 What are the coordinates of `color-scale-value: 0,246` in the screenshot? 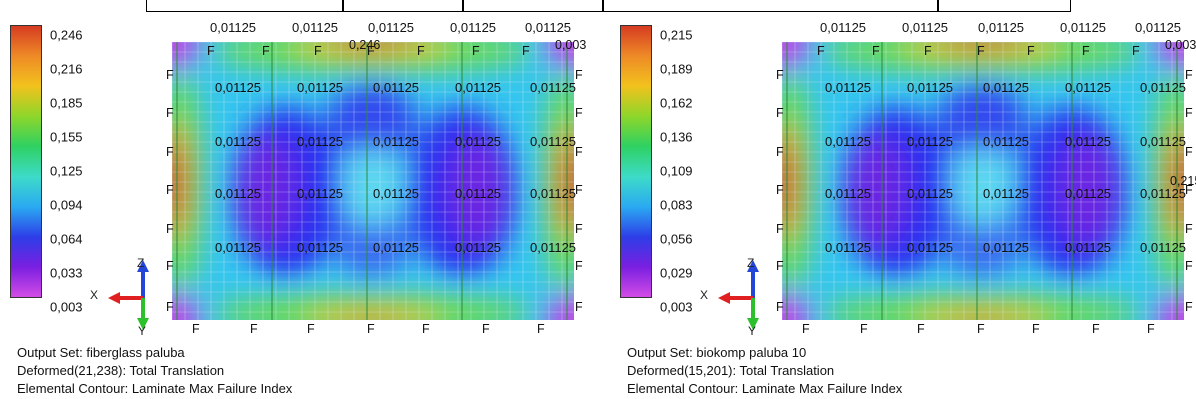 It's located at (66, 35).